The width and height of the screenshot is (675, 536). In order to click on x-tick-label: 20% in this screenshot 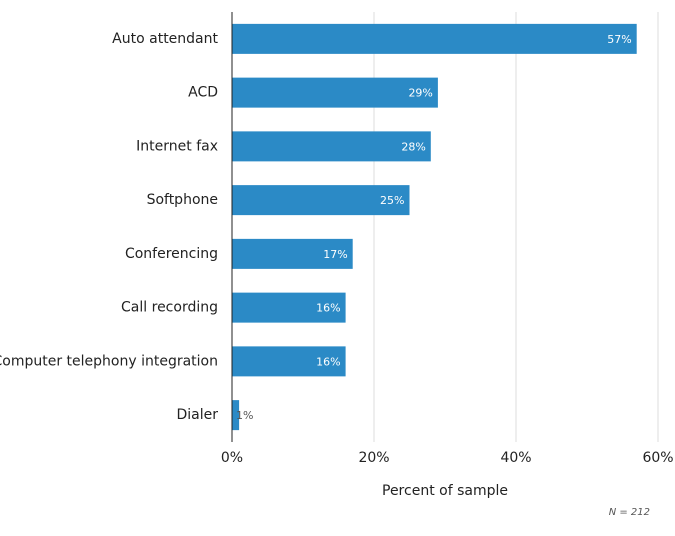, I will do `click(373, 458)`.